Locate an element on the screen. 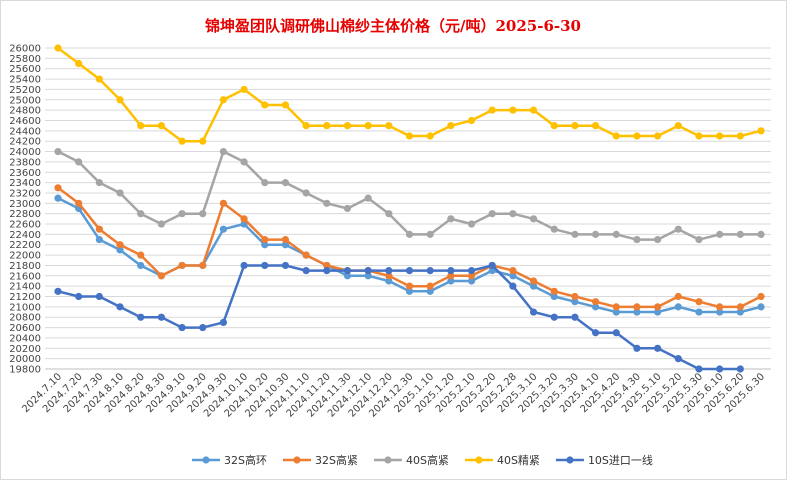  y-tick-label: 24000 is located at coordinates (25, 152).